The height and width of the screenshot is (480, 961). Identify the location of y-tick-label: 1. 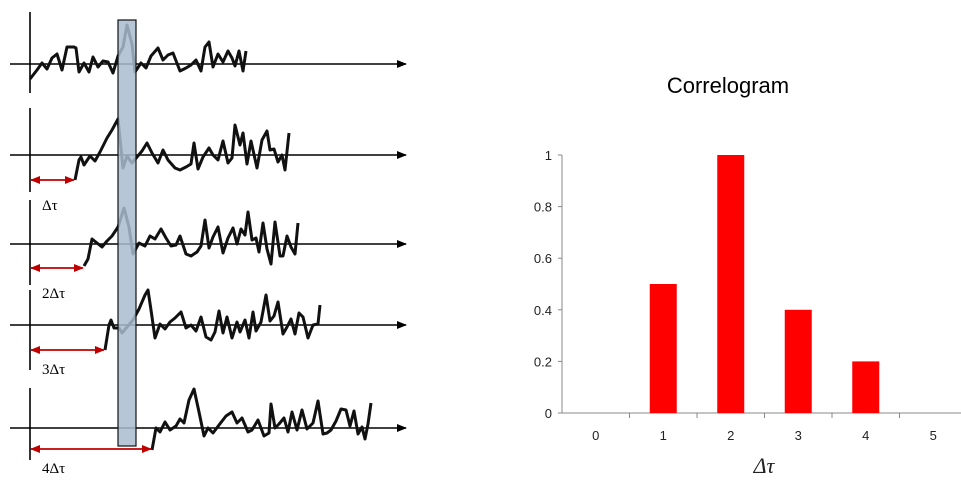
(548, 155).